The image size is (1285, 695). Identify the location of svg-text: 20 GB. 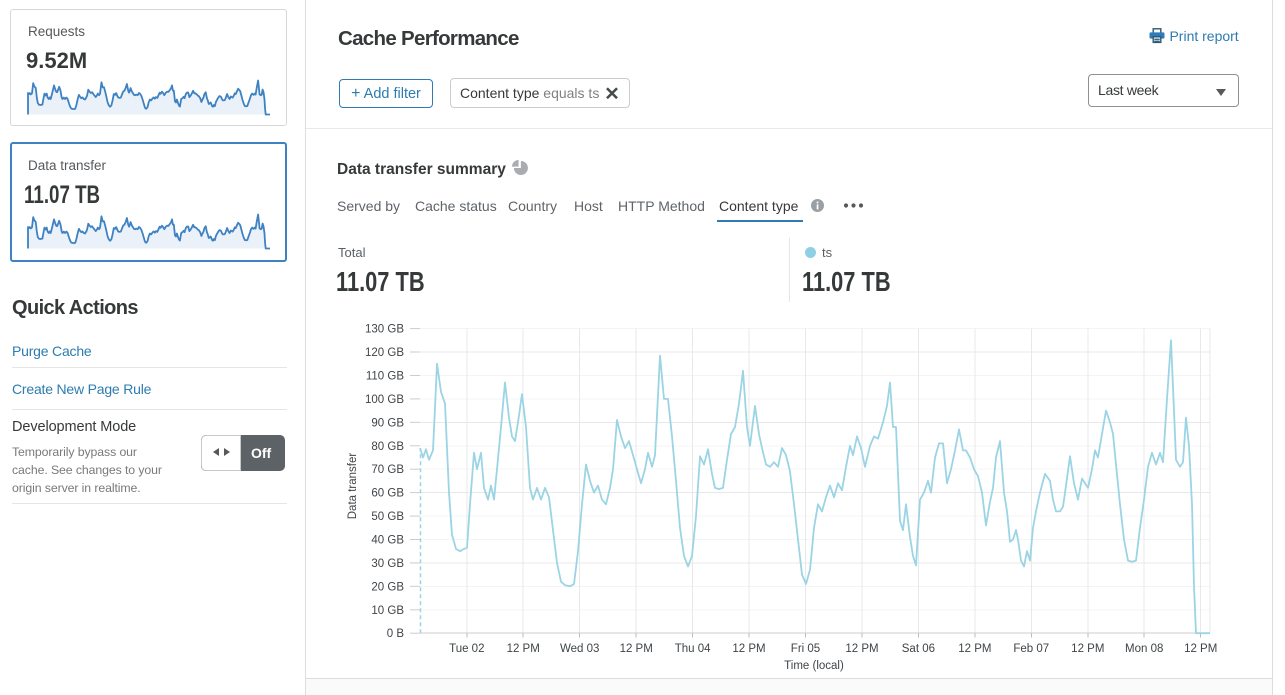
(387, 587).